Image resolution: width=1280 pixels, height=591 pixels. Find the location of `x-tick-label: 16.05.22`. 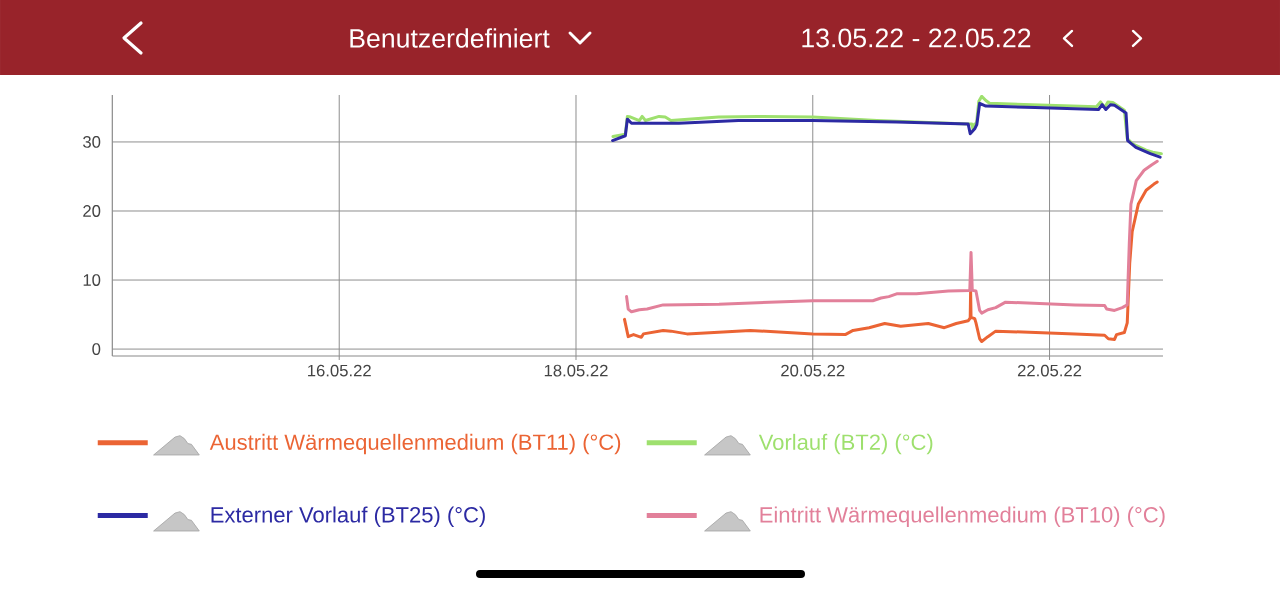

x-tick-label: 16.05.22 is located at coordinates (339, 370).